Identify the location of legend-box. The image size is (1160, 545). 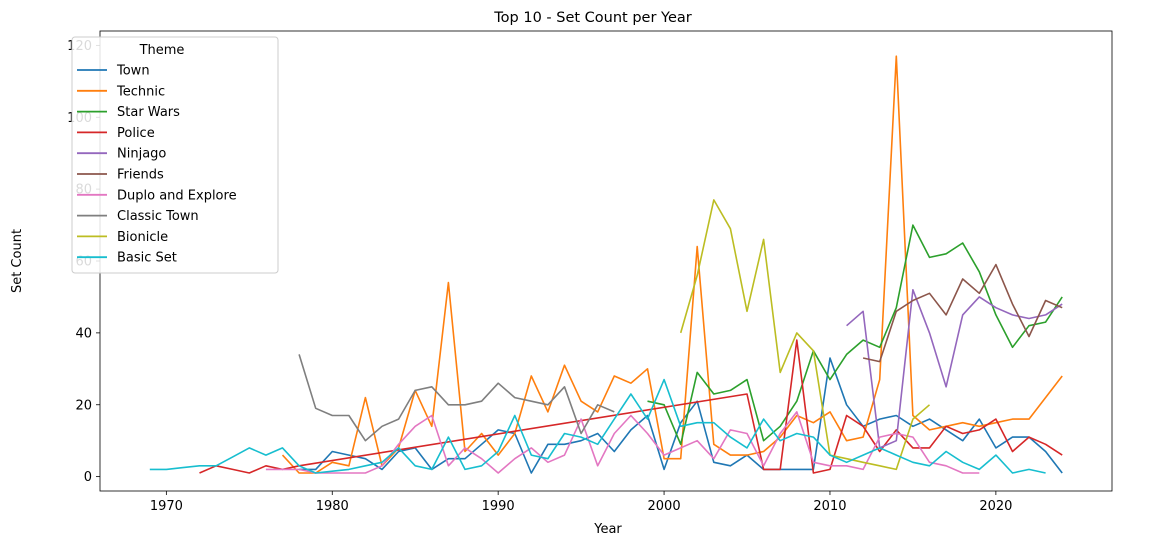
(175, 155).